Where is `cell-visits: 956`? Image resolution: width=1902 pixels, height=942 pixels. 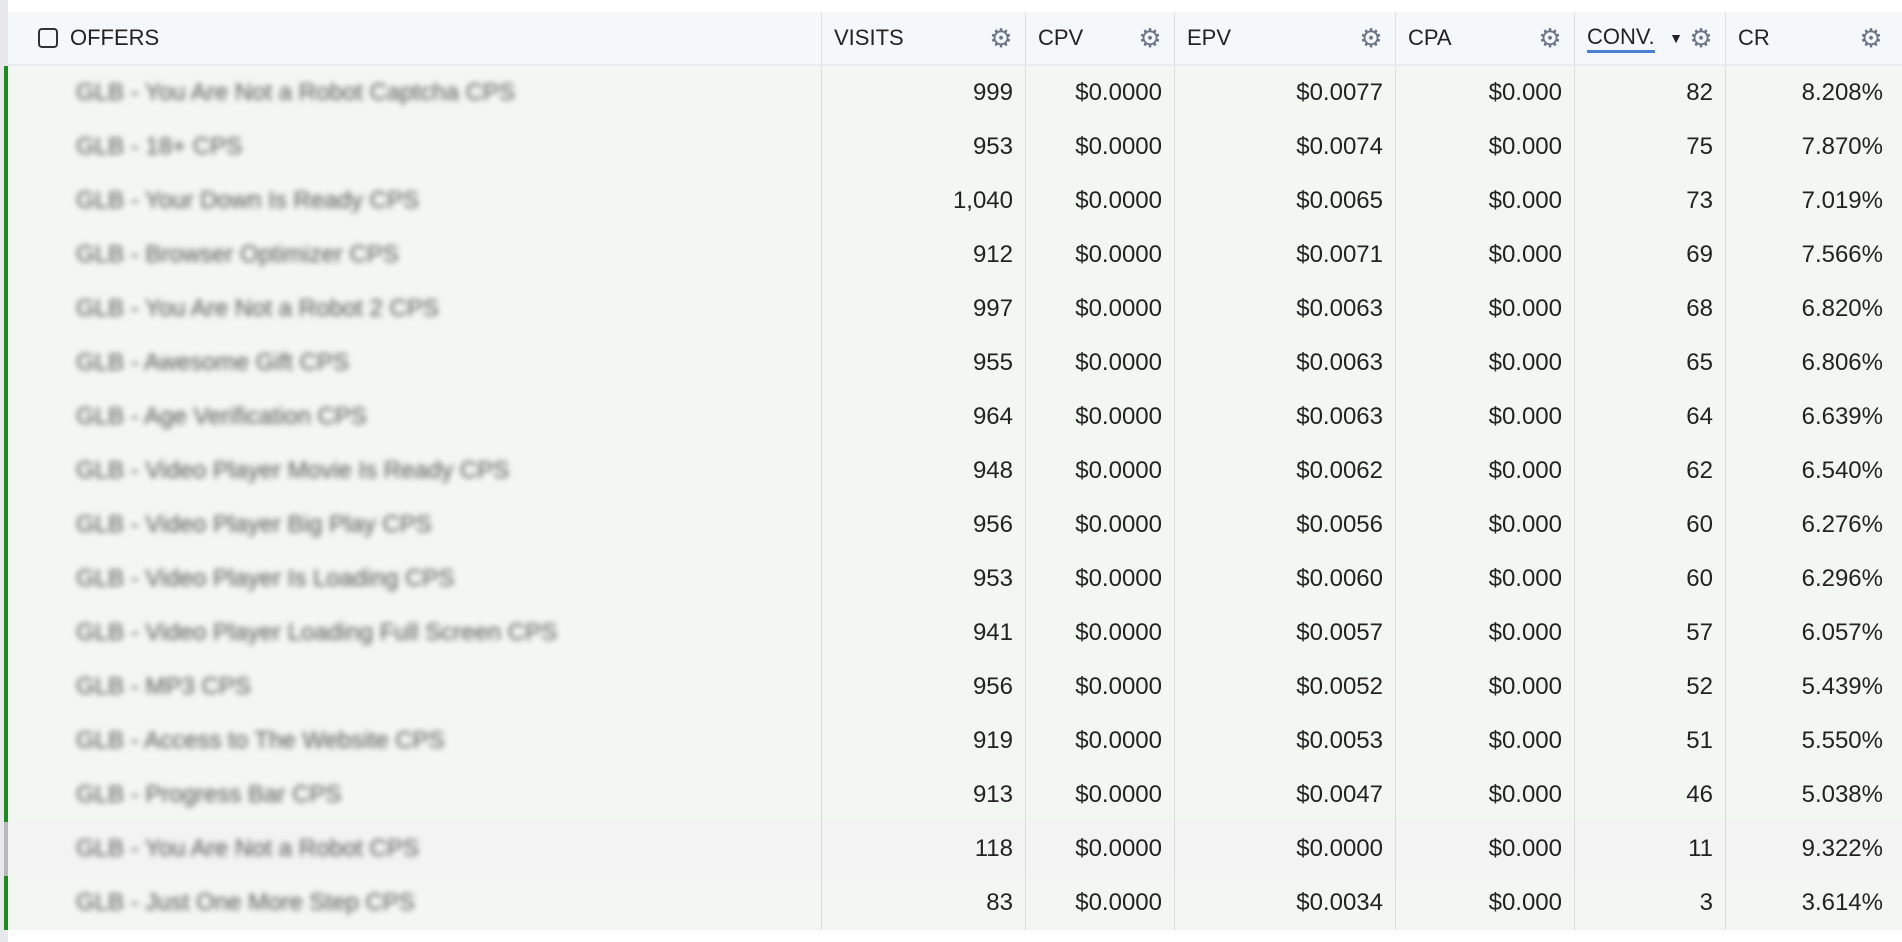 cell-visits: 956 is located at coordinates (923, 525).